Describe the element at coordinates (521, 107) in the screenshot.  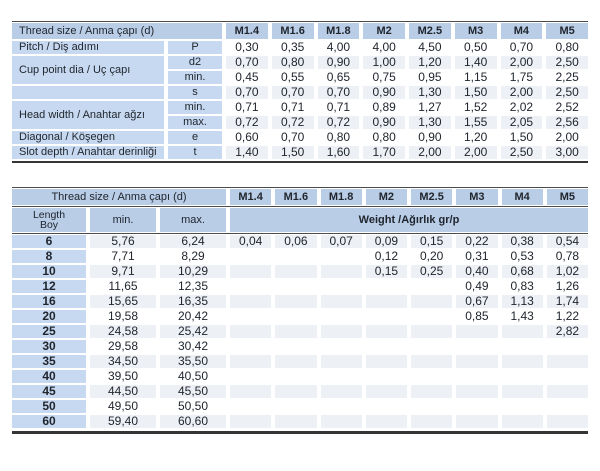
I see `dim-value: 2,02` at that location.